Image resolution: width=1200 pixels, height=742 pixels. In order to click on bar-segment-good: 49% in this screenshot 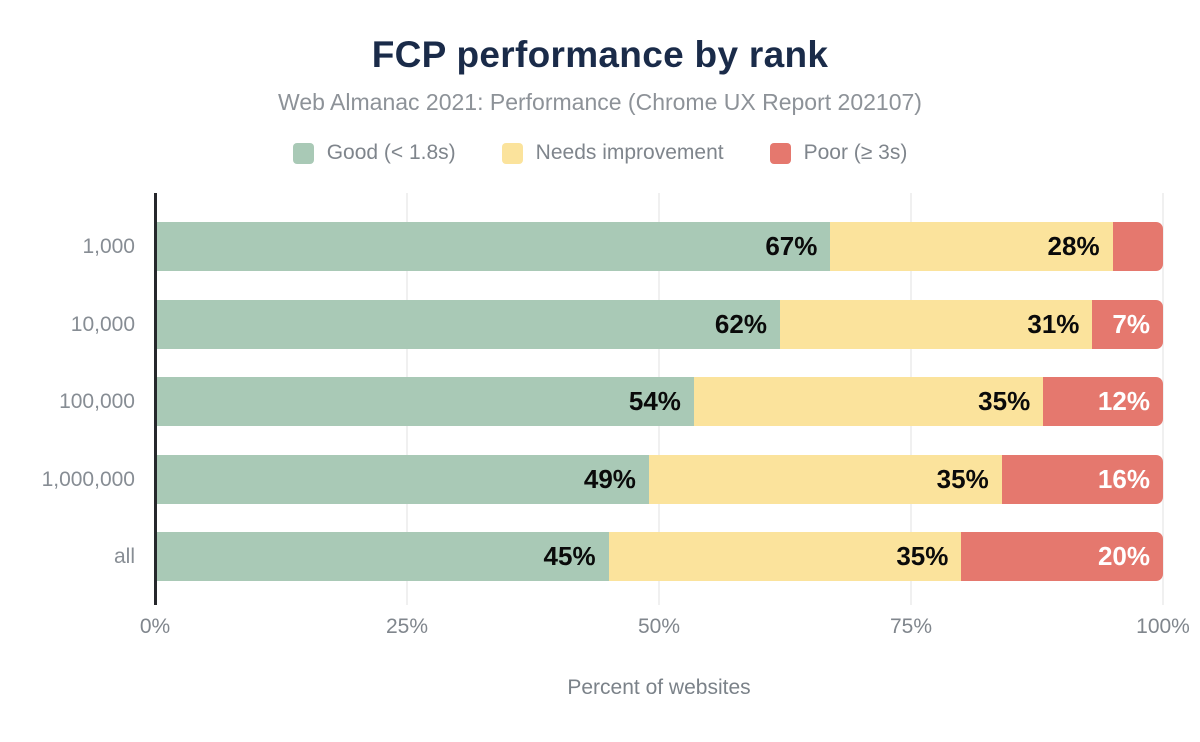, I will do `click(402, 479)`.